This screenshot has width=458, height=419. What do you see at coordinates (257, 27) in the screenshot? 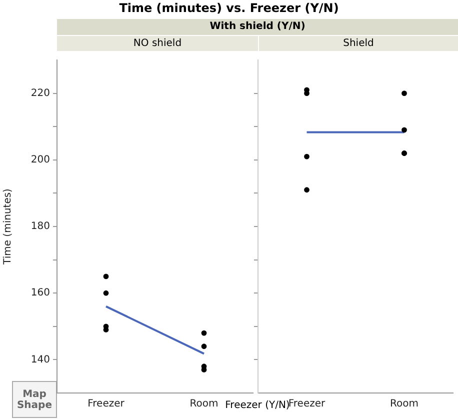
I see `text: With shield (Y/N)` at bounding box center [257, 27].